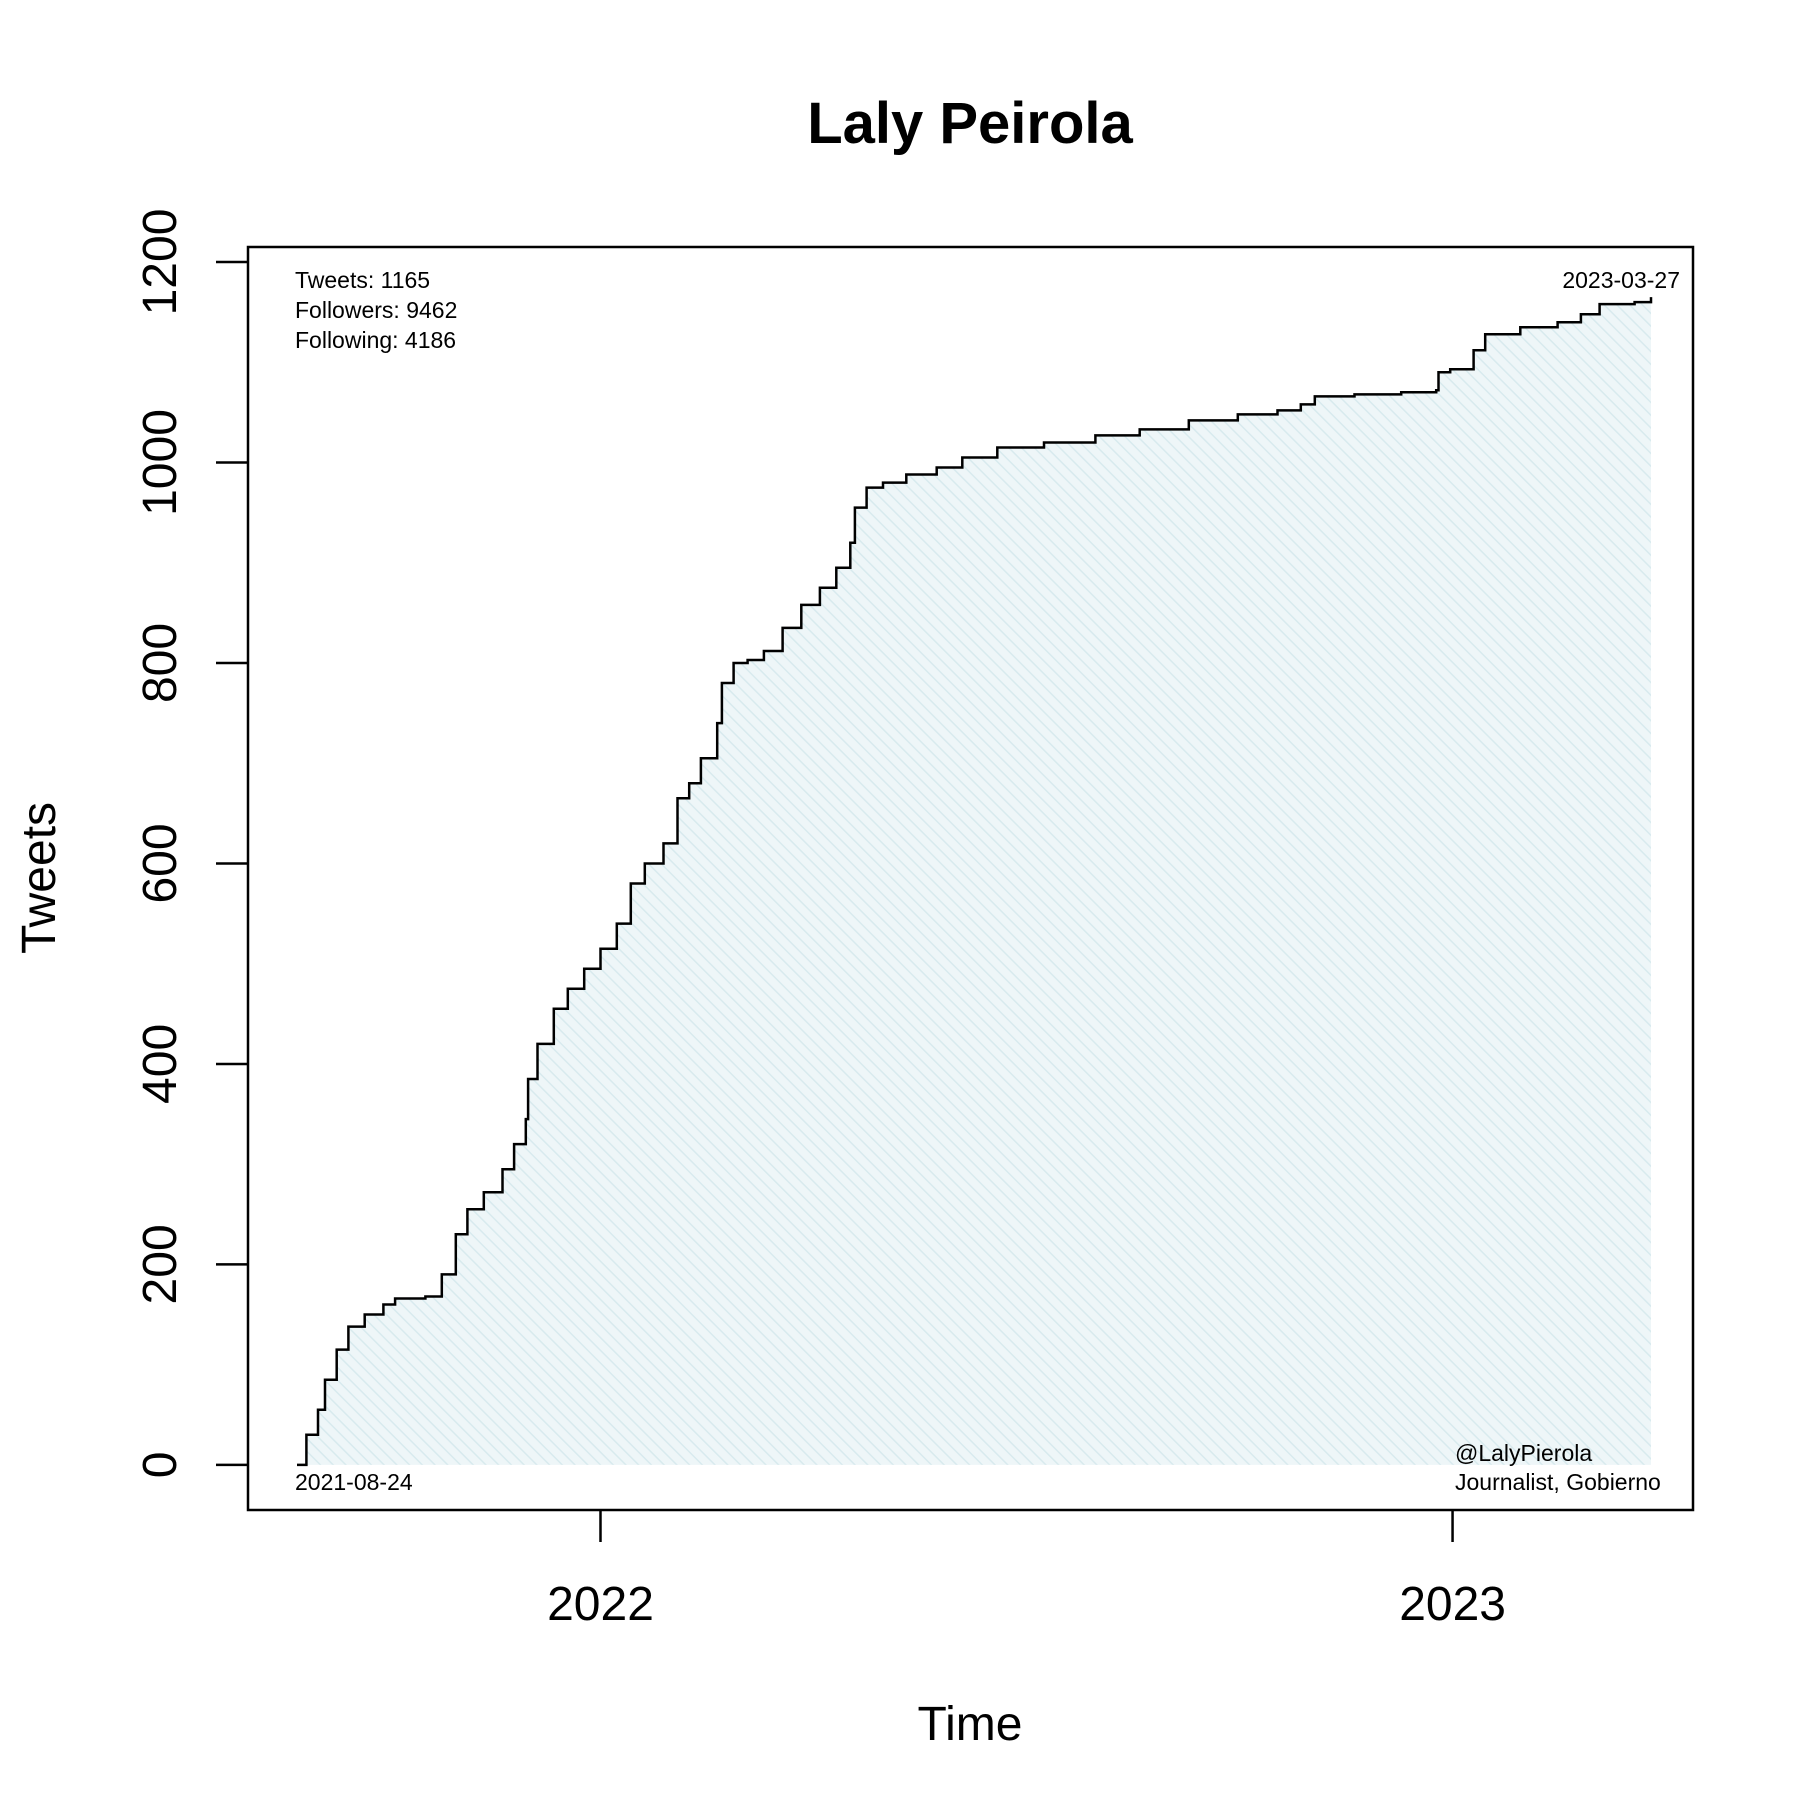 The image size is (1800, 1800). Describe the element at coordinates (160, 1465) in the screenshot. I see `y-tick-label: 0` at that location.